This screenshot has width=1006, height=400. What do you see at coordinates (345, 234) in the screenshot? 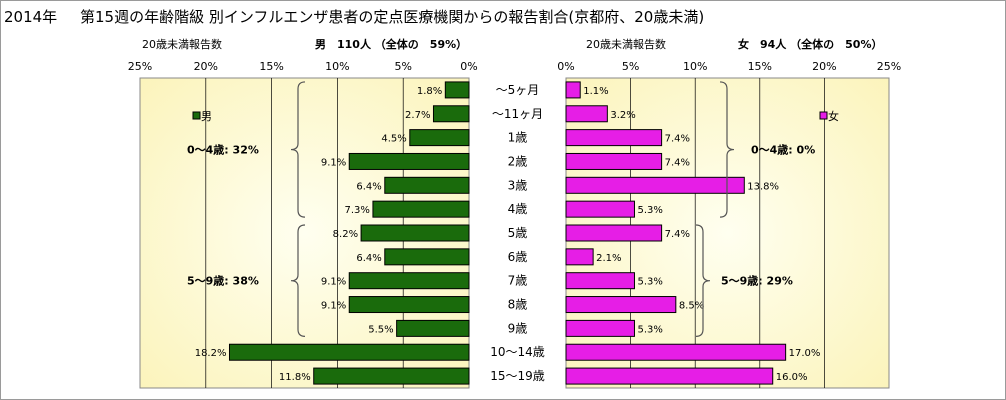
I see `male-value-label: 8.2%` at bounding box center [345, 234].